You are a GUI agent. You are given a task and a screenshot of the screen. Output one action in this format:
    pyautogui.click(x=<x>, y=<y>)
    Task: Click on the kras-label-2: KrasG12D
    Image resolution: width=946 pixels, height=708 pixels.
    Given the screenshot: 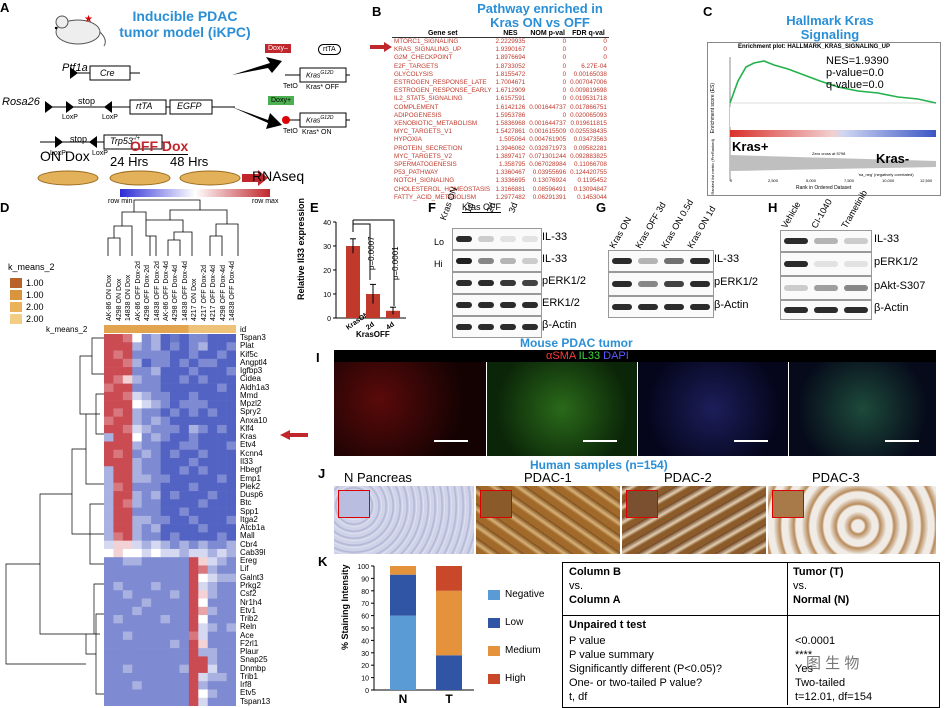 What is the action you would take?
    pyautogui.click(x=319, y=119)
    